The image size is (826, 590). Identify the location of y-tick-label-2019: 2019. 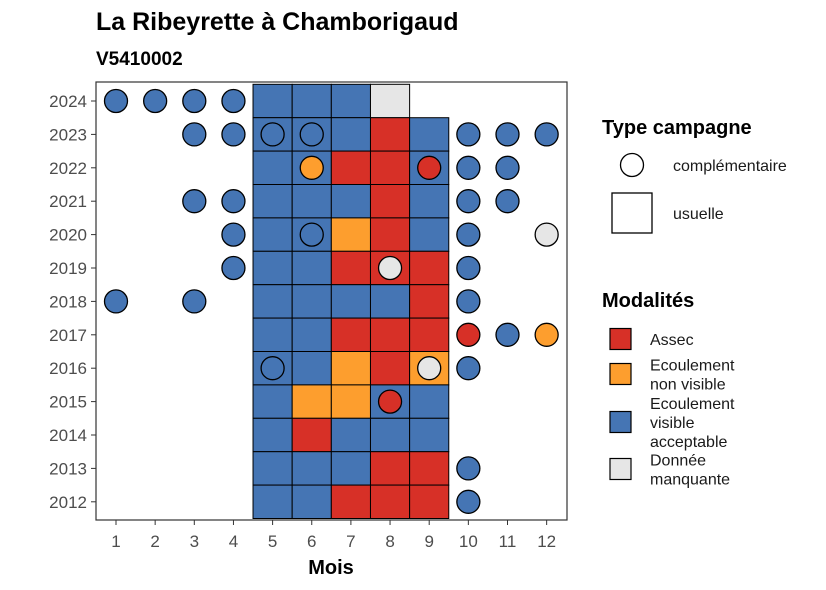
(68, 268).